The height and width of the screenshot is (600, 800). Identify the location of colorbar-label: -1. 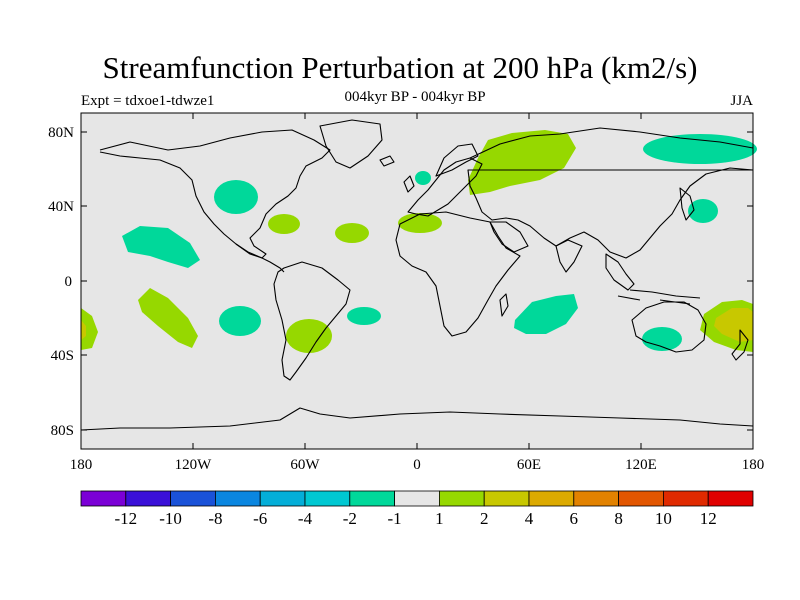
(395, 518).